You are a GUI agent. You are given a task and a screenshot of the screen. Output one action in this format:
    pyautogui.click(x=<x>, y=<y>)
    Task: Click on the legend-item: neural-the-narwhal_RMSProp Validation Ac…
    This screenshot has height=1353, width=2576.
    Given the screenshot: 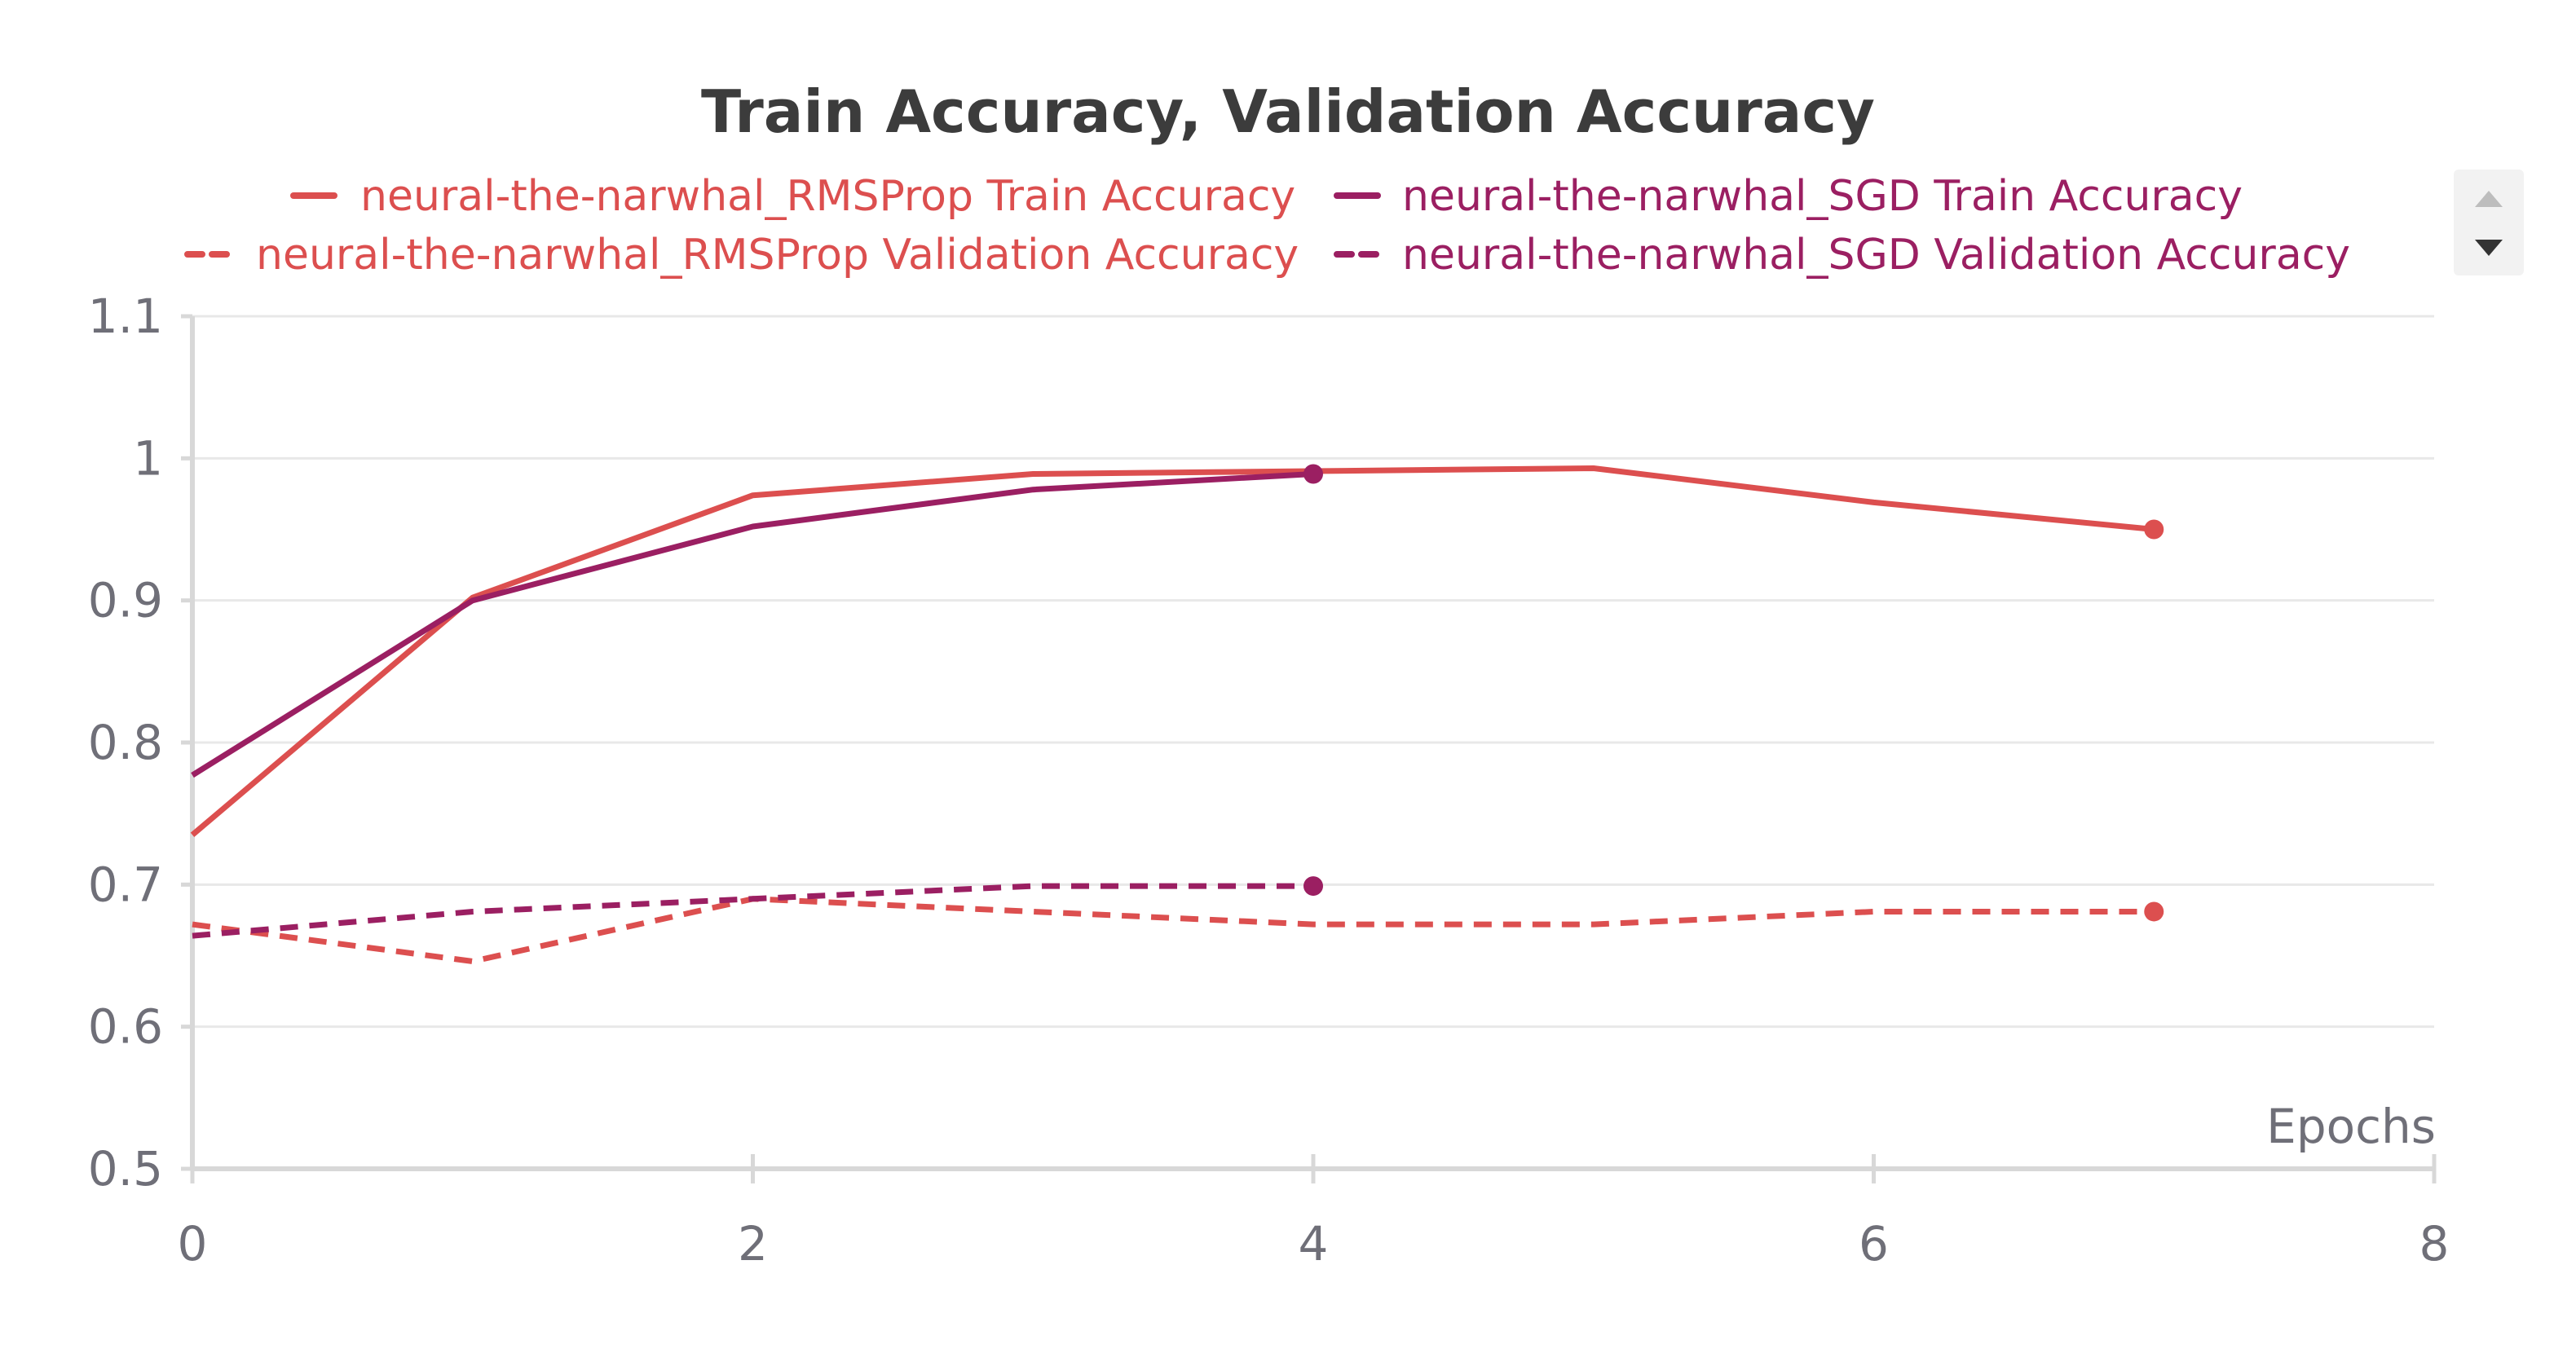 What is the action you would take?
    pyautogui.click(x=741, y=255)
    